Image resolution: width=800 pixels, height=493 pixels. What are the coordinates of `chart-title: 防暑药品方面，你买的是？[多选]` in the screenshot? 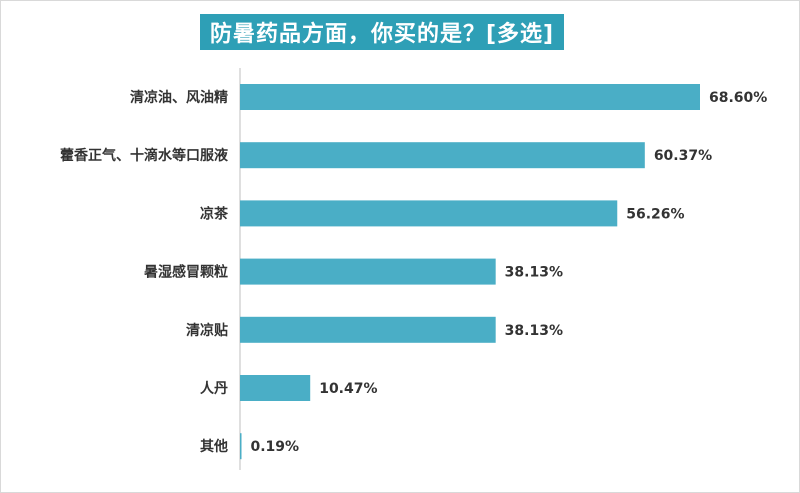 It's located at (382, 34).